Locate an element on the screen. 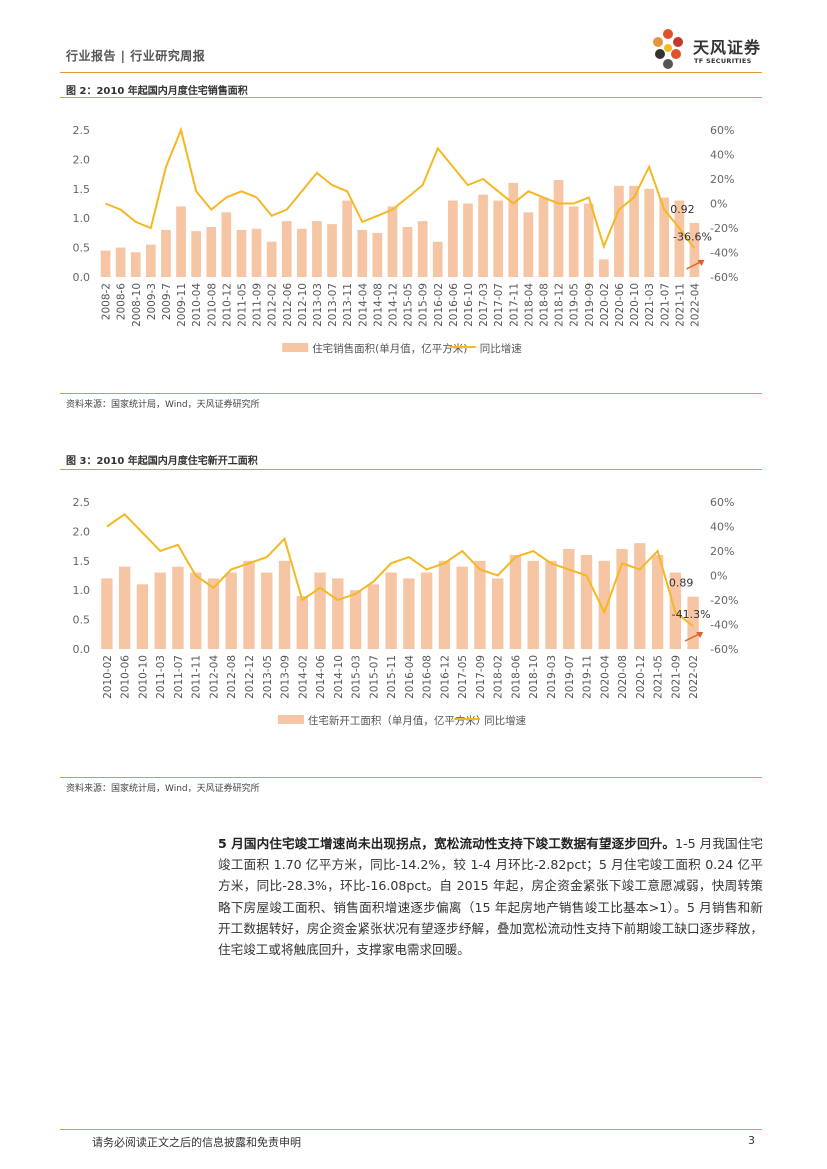 Image resolution: width=827 pixels, height=1169 pixels. x-tick-label: 2020-12 is located at coordinates (641, 677).